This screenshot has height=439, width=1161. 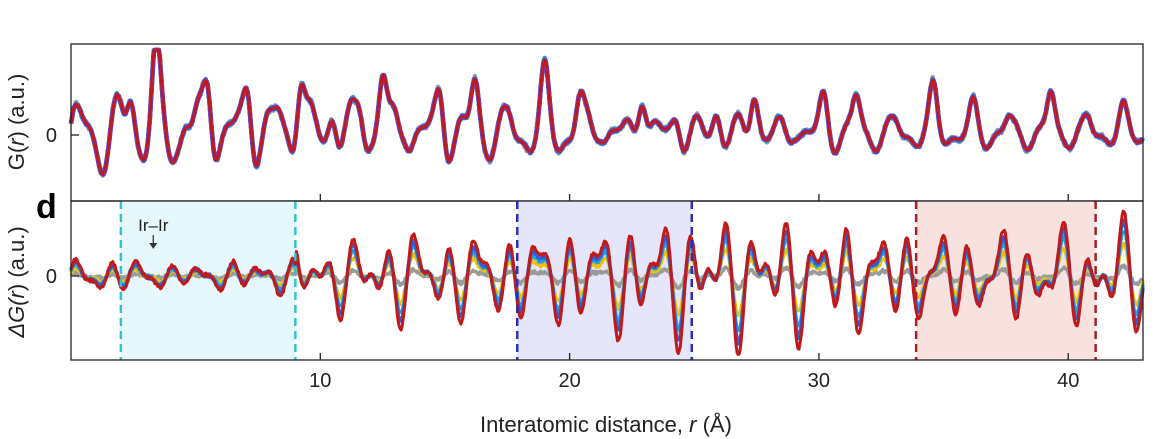 I want to click on panel-d-x-ticks: 10 20 30 40, so click(x=694, y=372).